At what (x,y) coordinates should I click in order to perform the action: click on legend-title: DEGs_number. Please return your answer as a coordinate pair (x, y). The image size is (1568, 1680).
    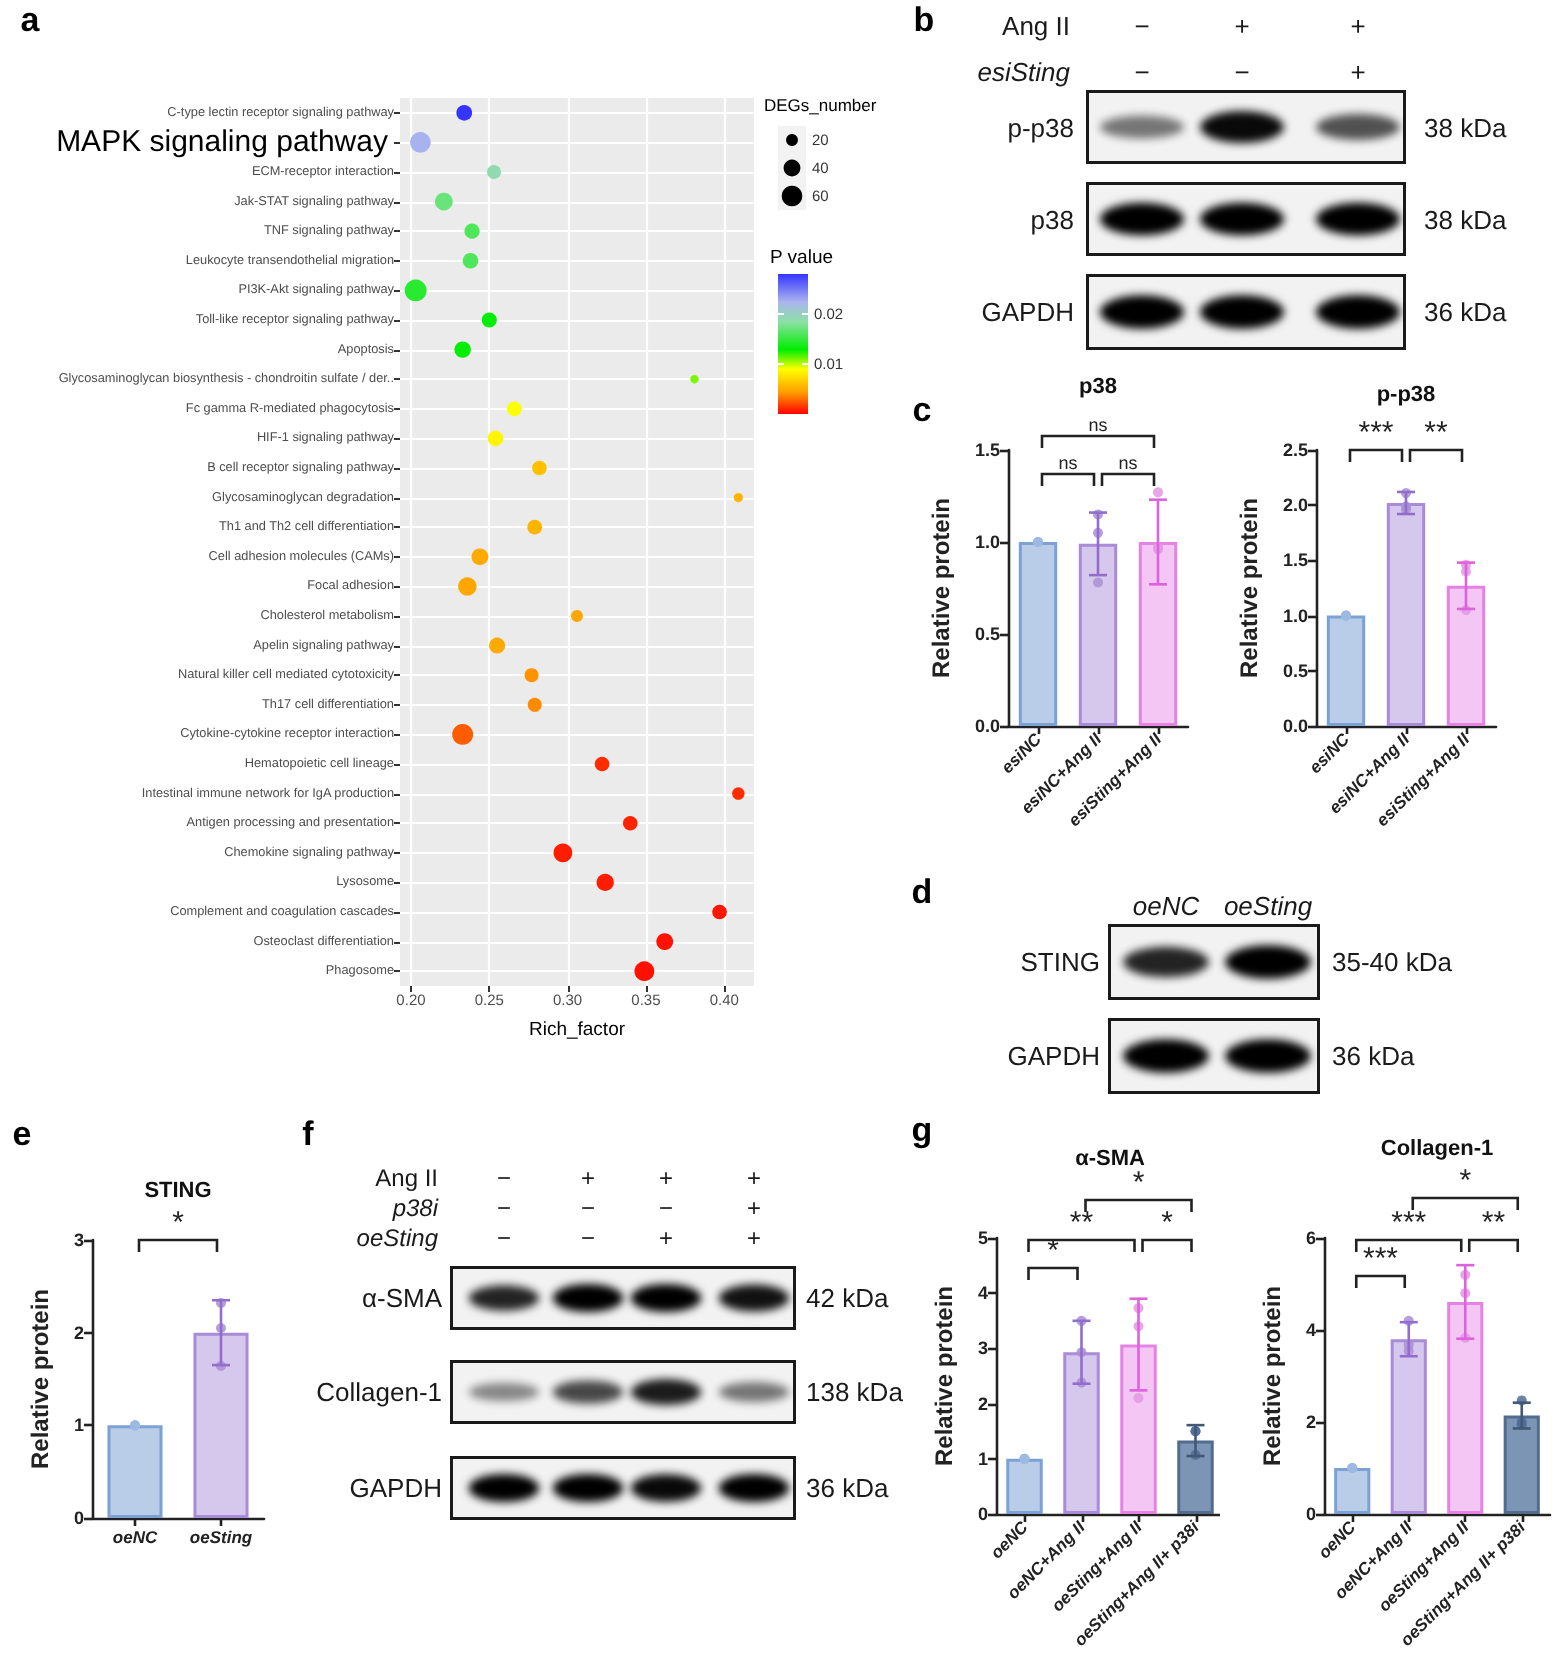
    Looking at the image, I should click on (820, 105).